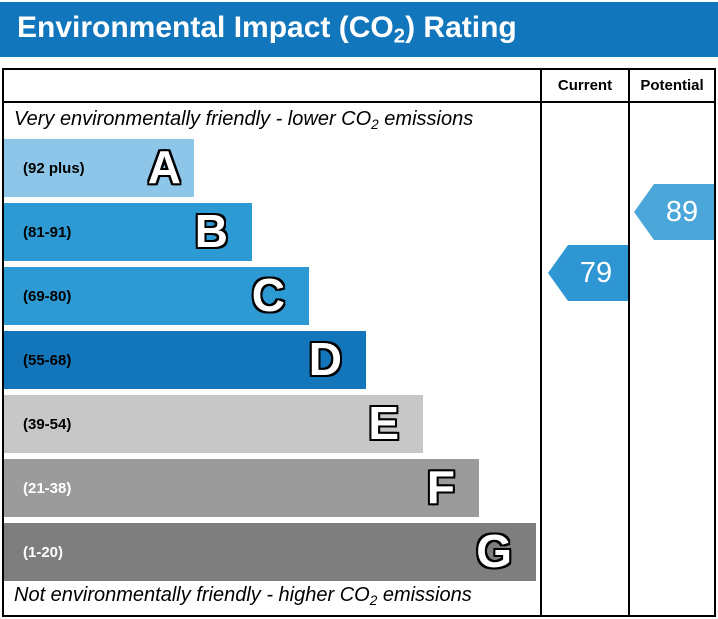 The image size is (718, 619). Describe the element at coordinates (47, 488) in the screenshot. I see `band-f-range: (21-38)` at that location.